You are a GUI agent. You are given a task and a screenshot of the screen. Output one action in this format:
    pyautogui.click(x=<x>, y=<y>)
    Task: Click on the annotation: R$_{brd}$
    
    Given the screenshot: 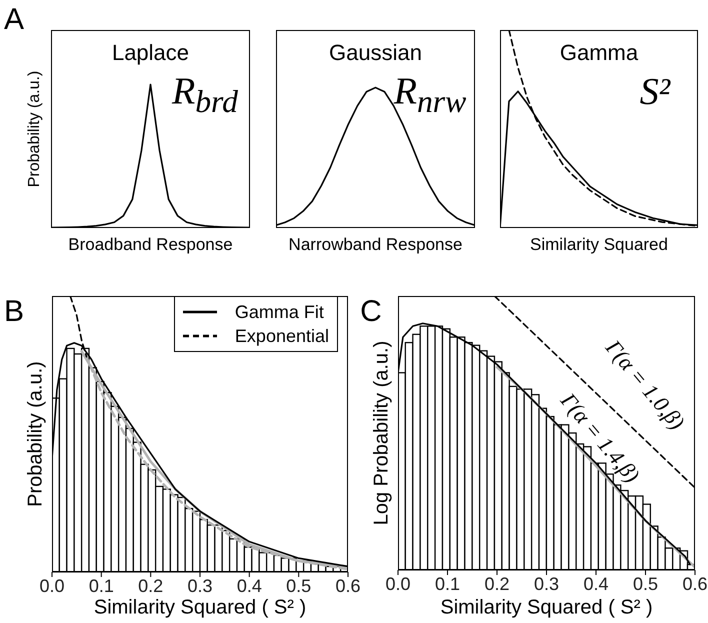 What is the action you would take?
    pyautogui.click(x=205, y=94)
    